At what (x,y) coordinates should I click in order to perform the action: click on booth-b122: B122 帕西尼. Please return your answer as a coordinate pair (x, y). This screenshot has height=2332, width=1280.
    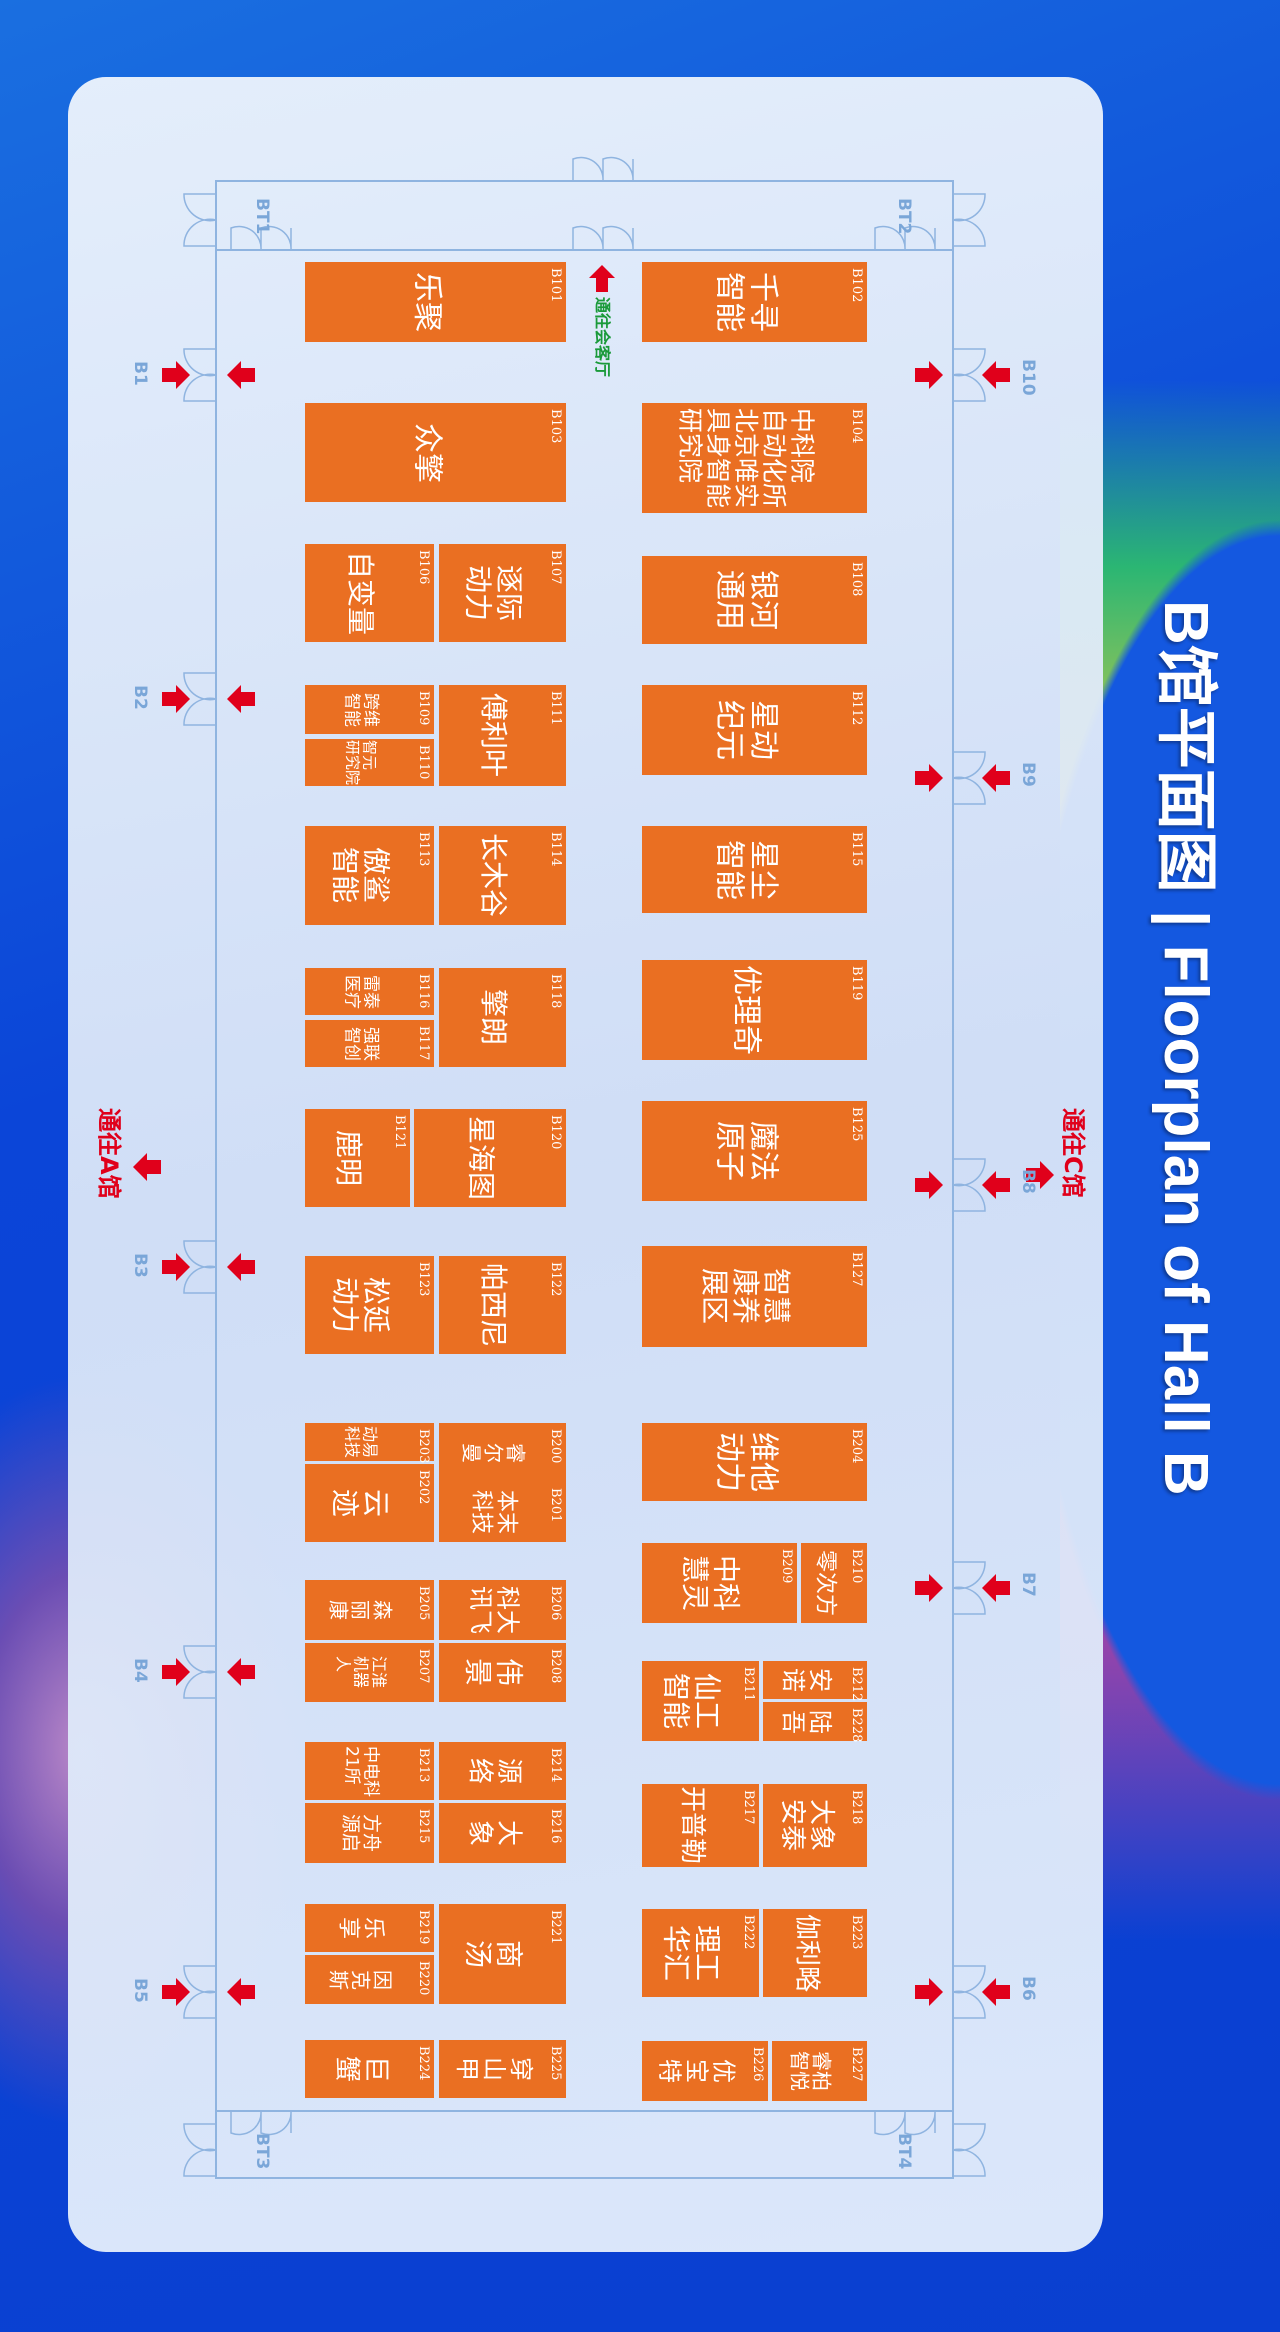
    Looking at the image, I should click on (502, 1305).